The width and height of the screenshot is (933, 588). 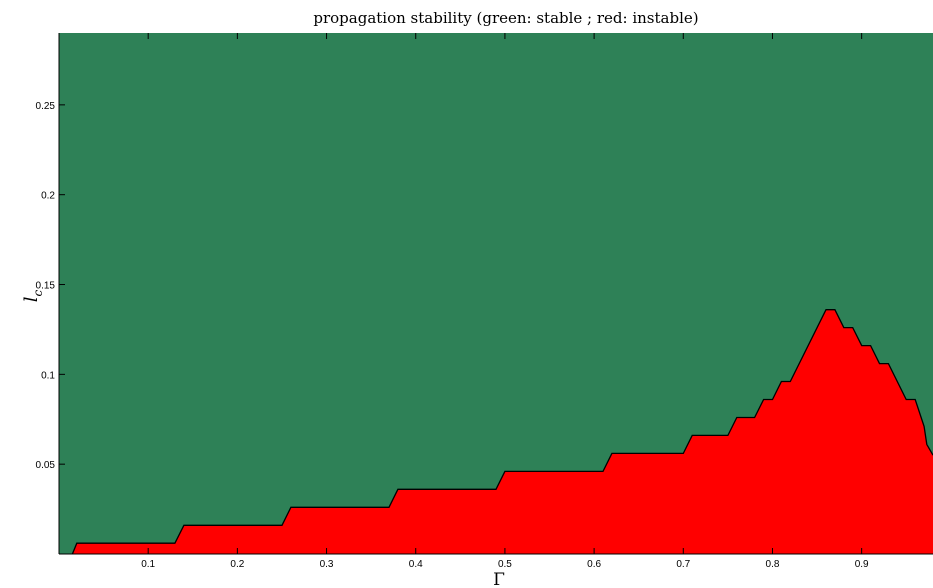 What do you see at coordinates (48, 196) in the screenshot?
I see `y-tick-label: 0.2` at bounding box center [48, 196].